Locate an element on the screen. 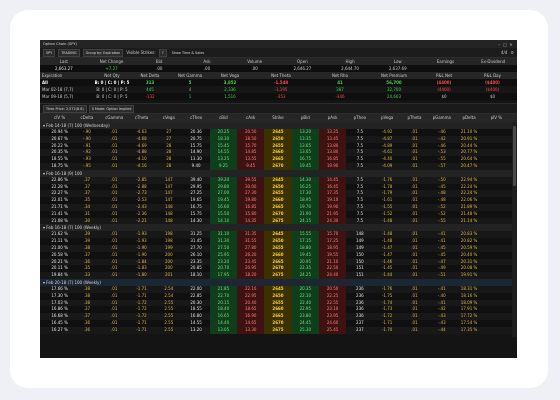 The image size is (560, 400). chain-cell: 14.55 is located at coordinates (223, 153).